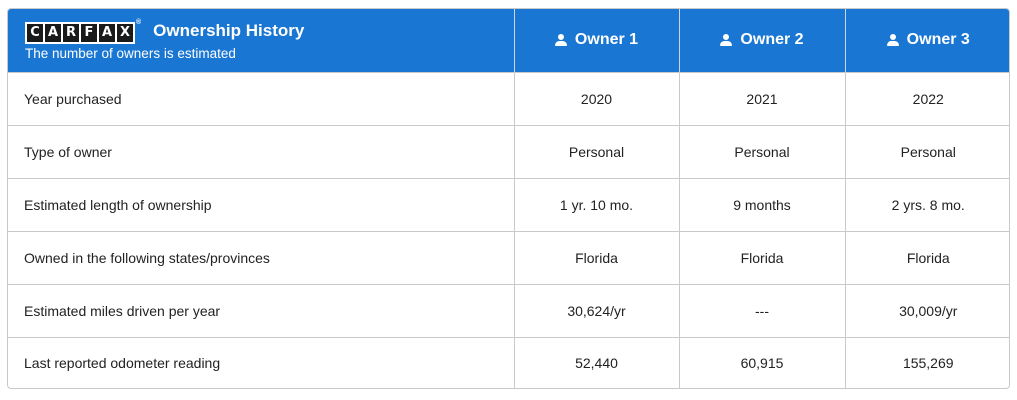 This screenshot has width=1017, height=400. I want to click on row-label: Type of owner, so click(261, 151).